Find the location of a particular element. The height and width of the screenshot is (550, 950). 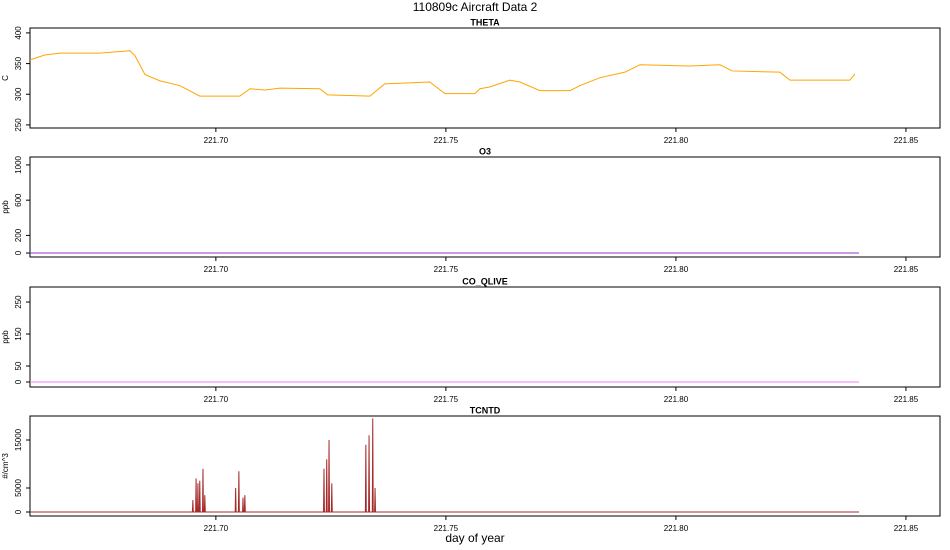

y-tick-label: 50 is located at coordinates (18, 365).